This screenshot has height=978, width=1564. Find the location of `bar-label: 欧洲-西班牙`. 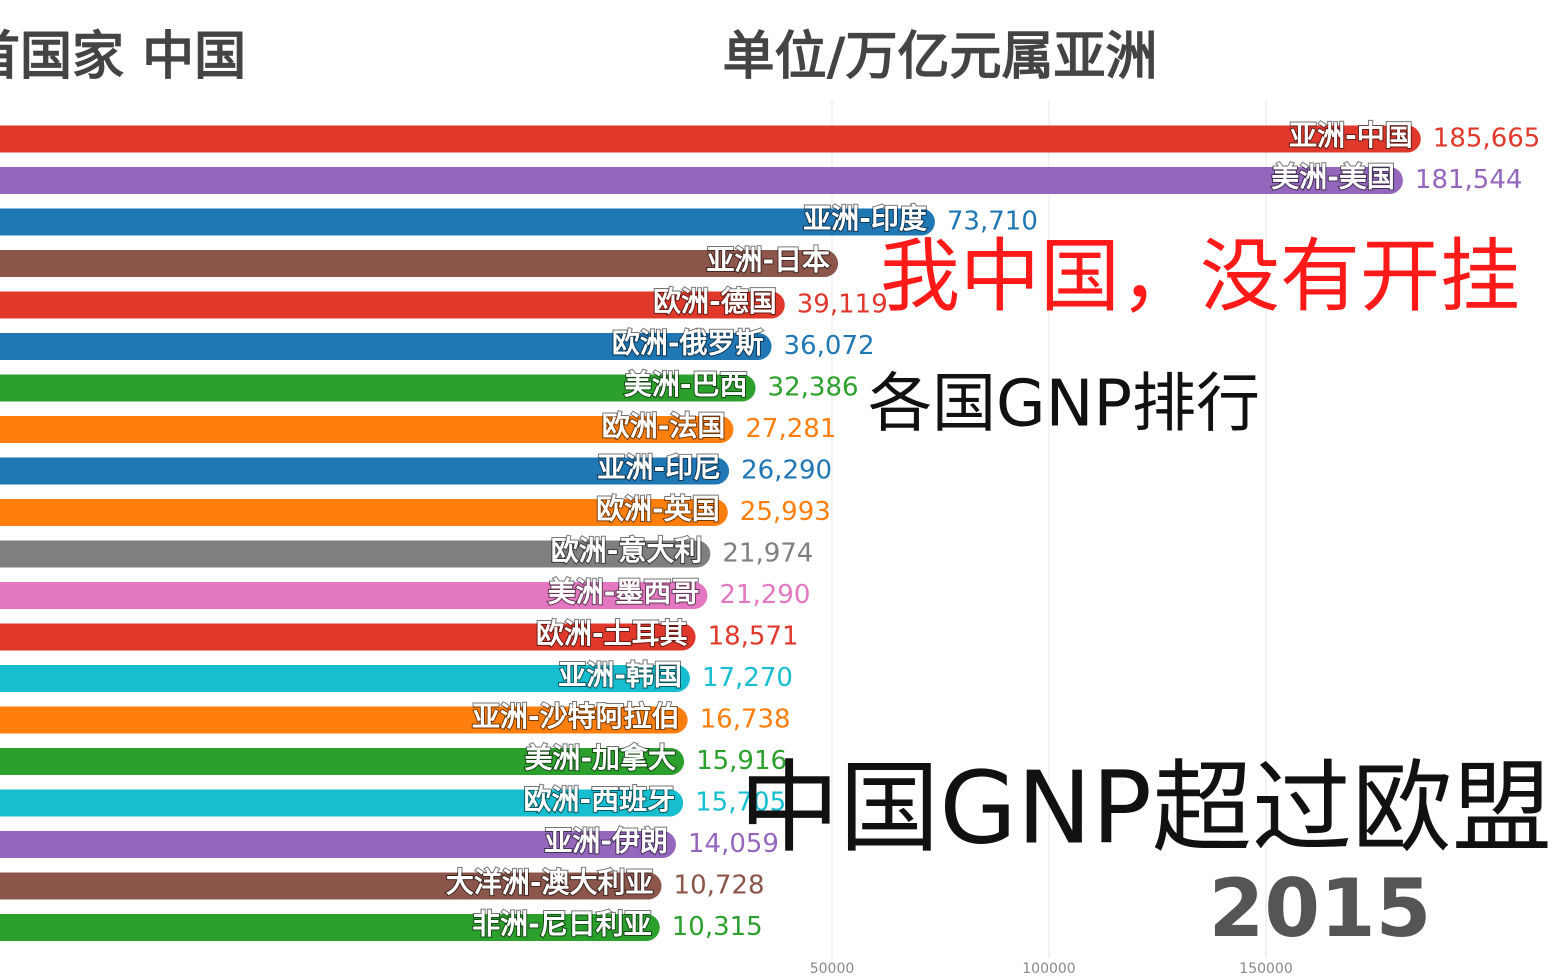

bar-label: 欧洲-西班牙 is located at coordinates (600, 799).